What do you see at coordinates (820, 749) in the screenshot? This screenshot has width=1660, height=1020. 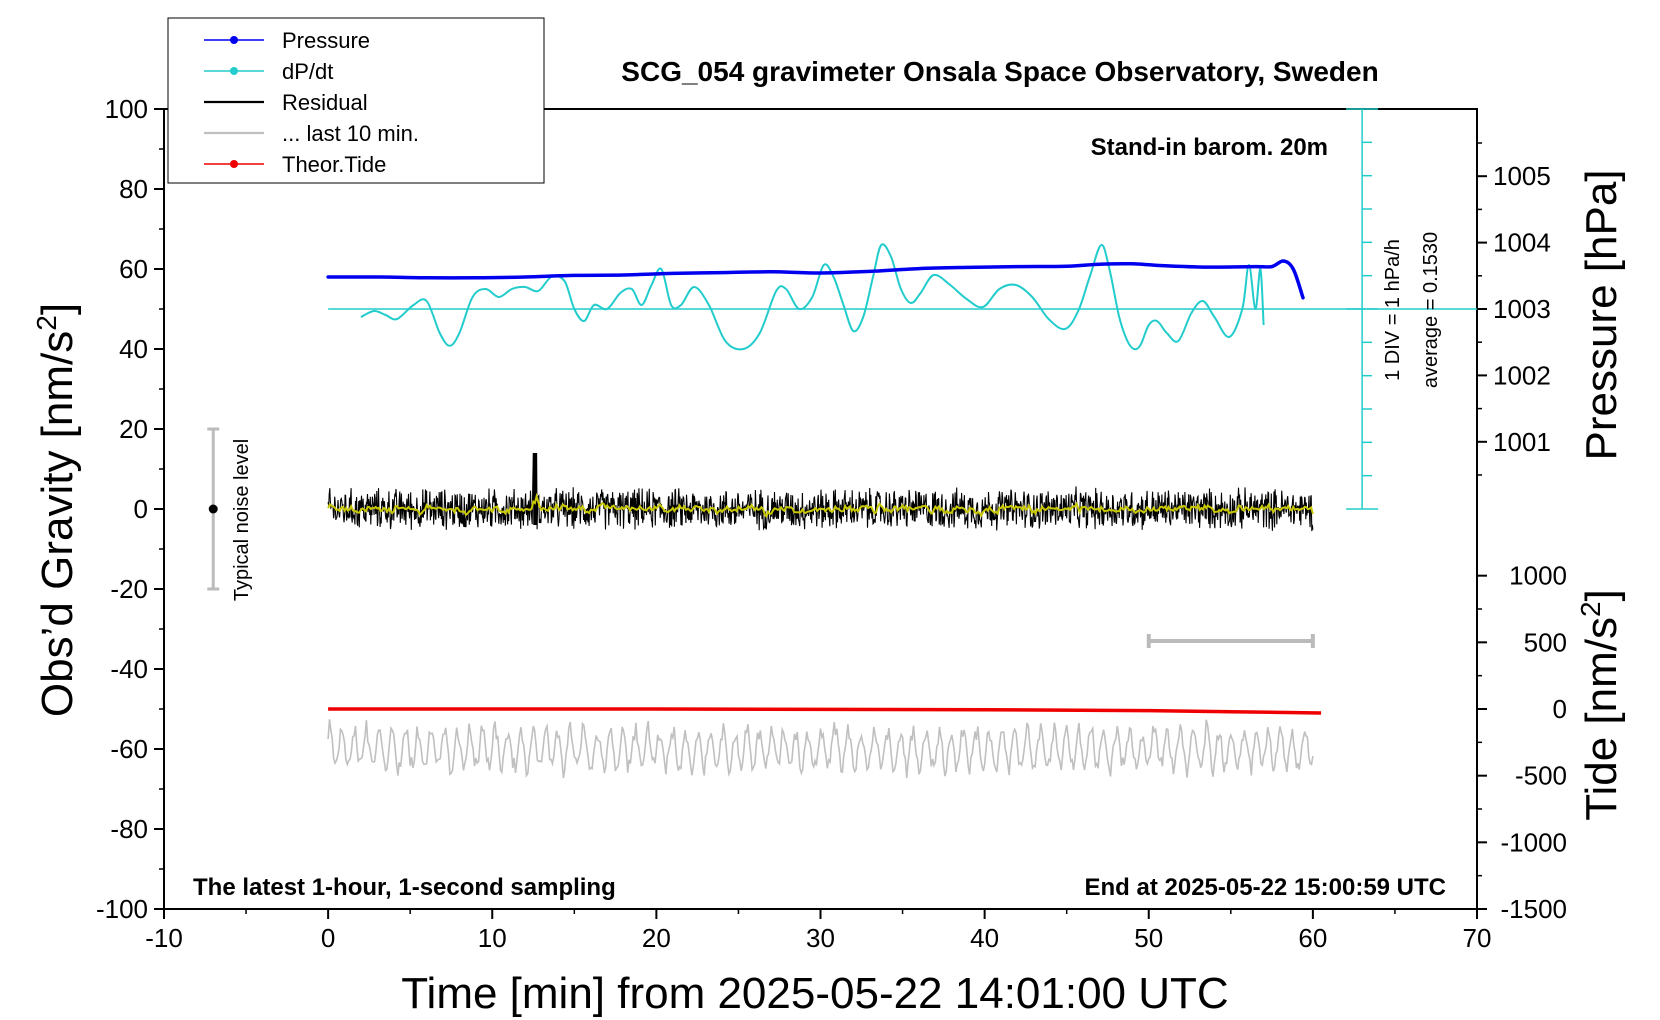 I see `last10-trace` at bounding box center [820, 749].